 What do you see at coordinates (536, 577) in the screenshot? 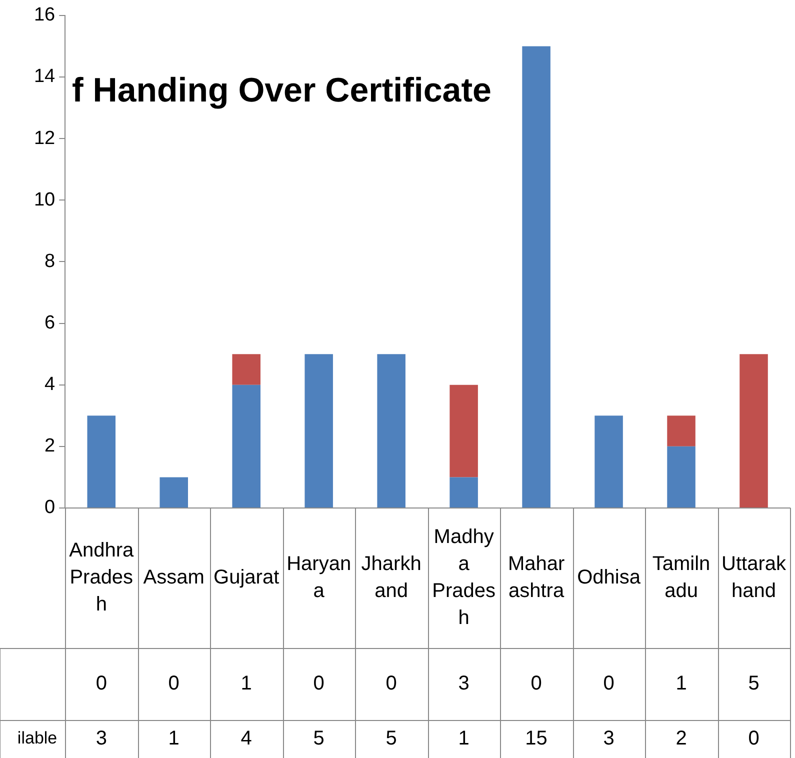
I see `x-tick-label: Maharashtra` at bounding box center [536, 577].